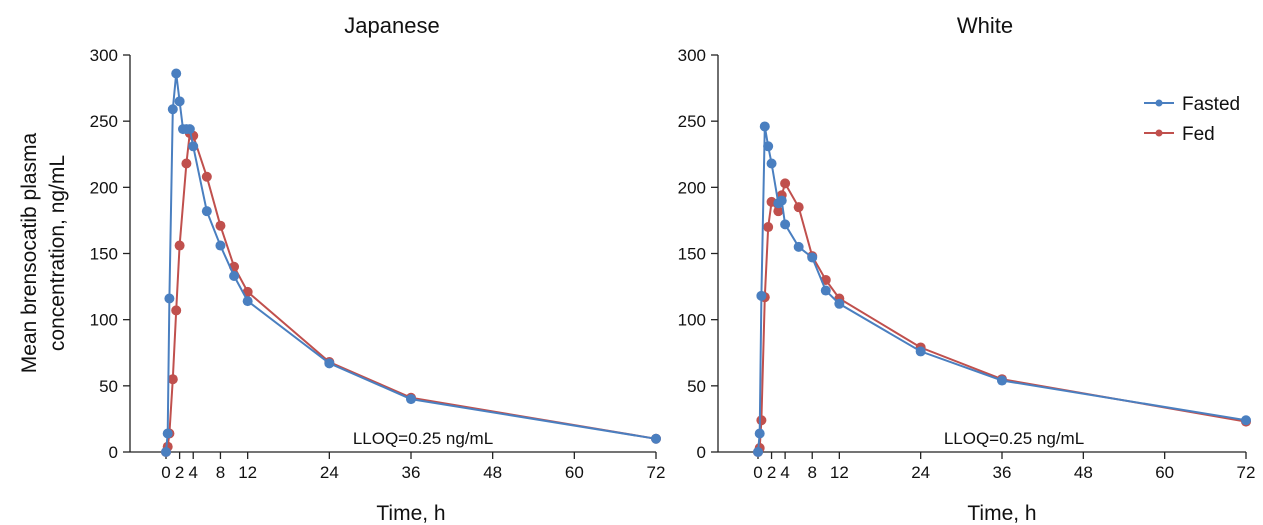 Image resolution: width=1263 pixels, height=525 pixels. I want to click on chart-title: White, so click(985, 25).